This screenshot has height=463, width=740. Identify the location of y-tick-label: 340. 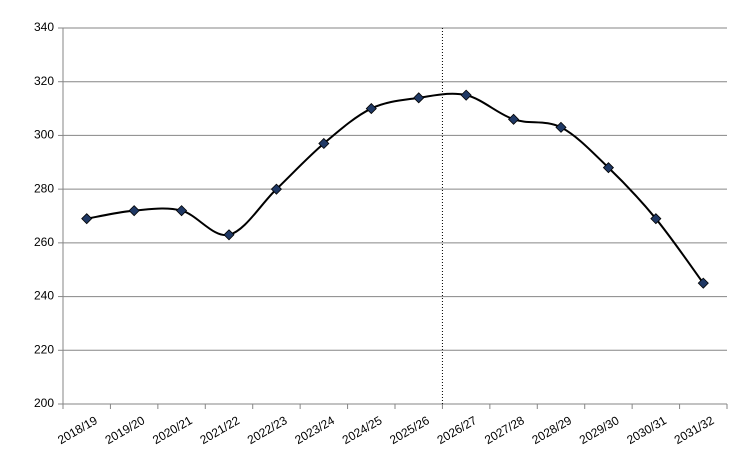
(44, 27).